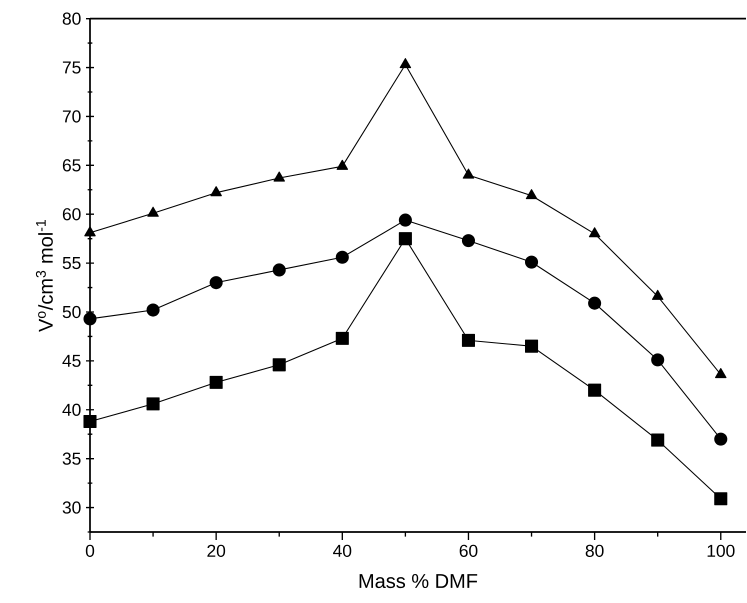 The image size is (747, 603). What do you see at coordinates (90, 551) in the screenshot?
I see `x-tick-label: 0` at bounding box center [90, 551].